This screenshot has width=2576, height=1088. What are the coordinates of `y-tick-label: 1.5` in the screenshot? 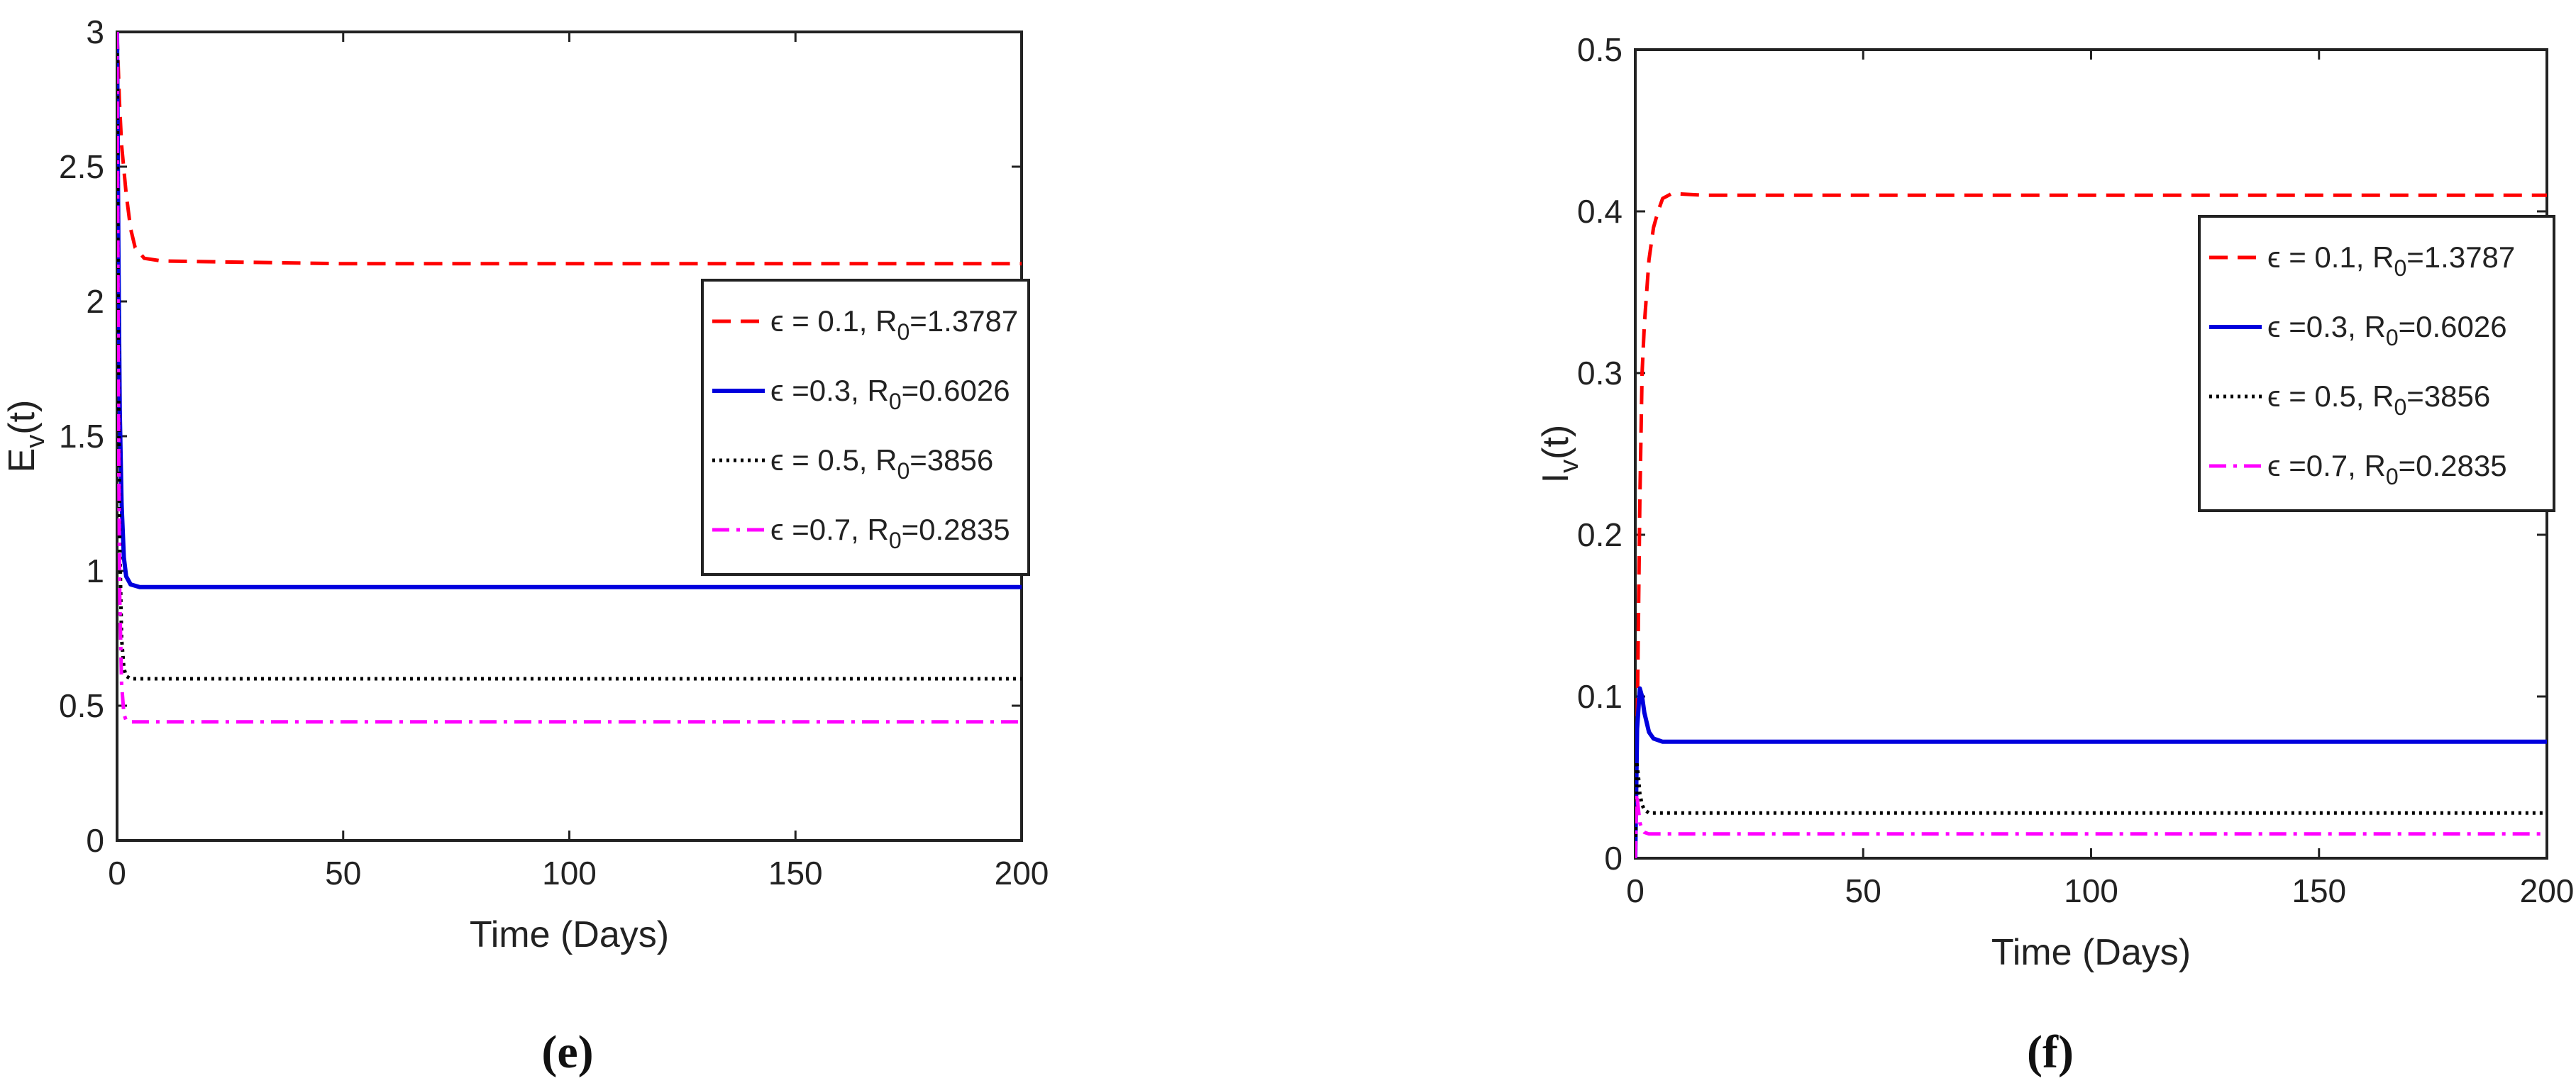 It's located at (81, 437).